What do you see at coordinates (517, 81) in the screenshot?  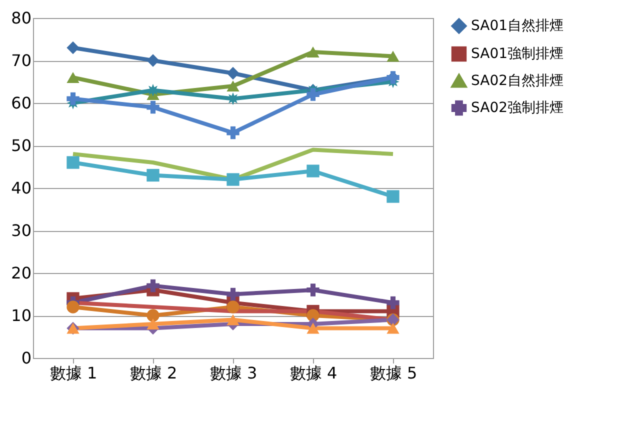 I see `legend-label: SA02自然排煙` at bounding box center [517, 81].